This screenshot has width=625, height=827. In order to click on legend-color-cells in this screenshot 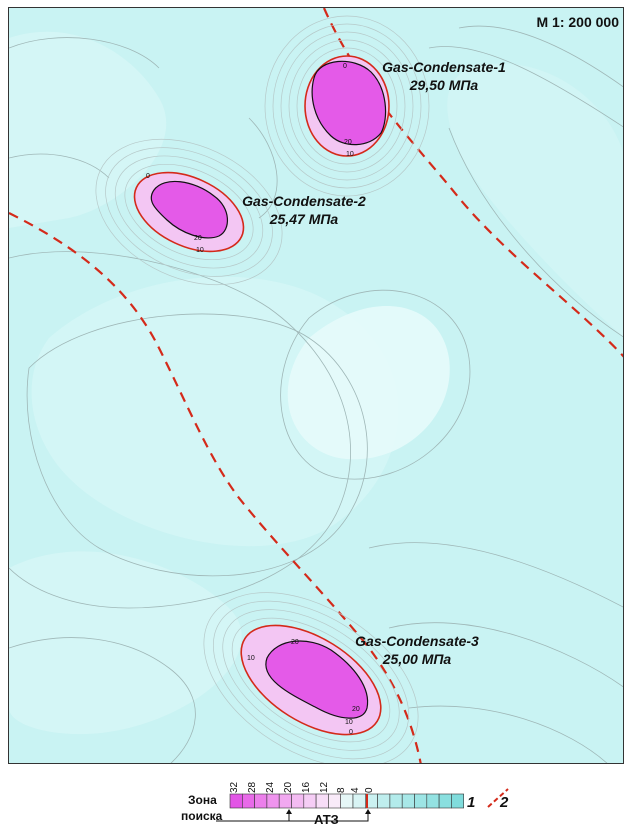, I will do `click(346, 801)`.